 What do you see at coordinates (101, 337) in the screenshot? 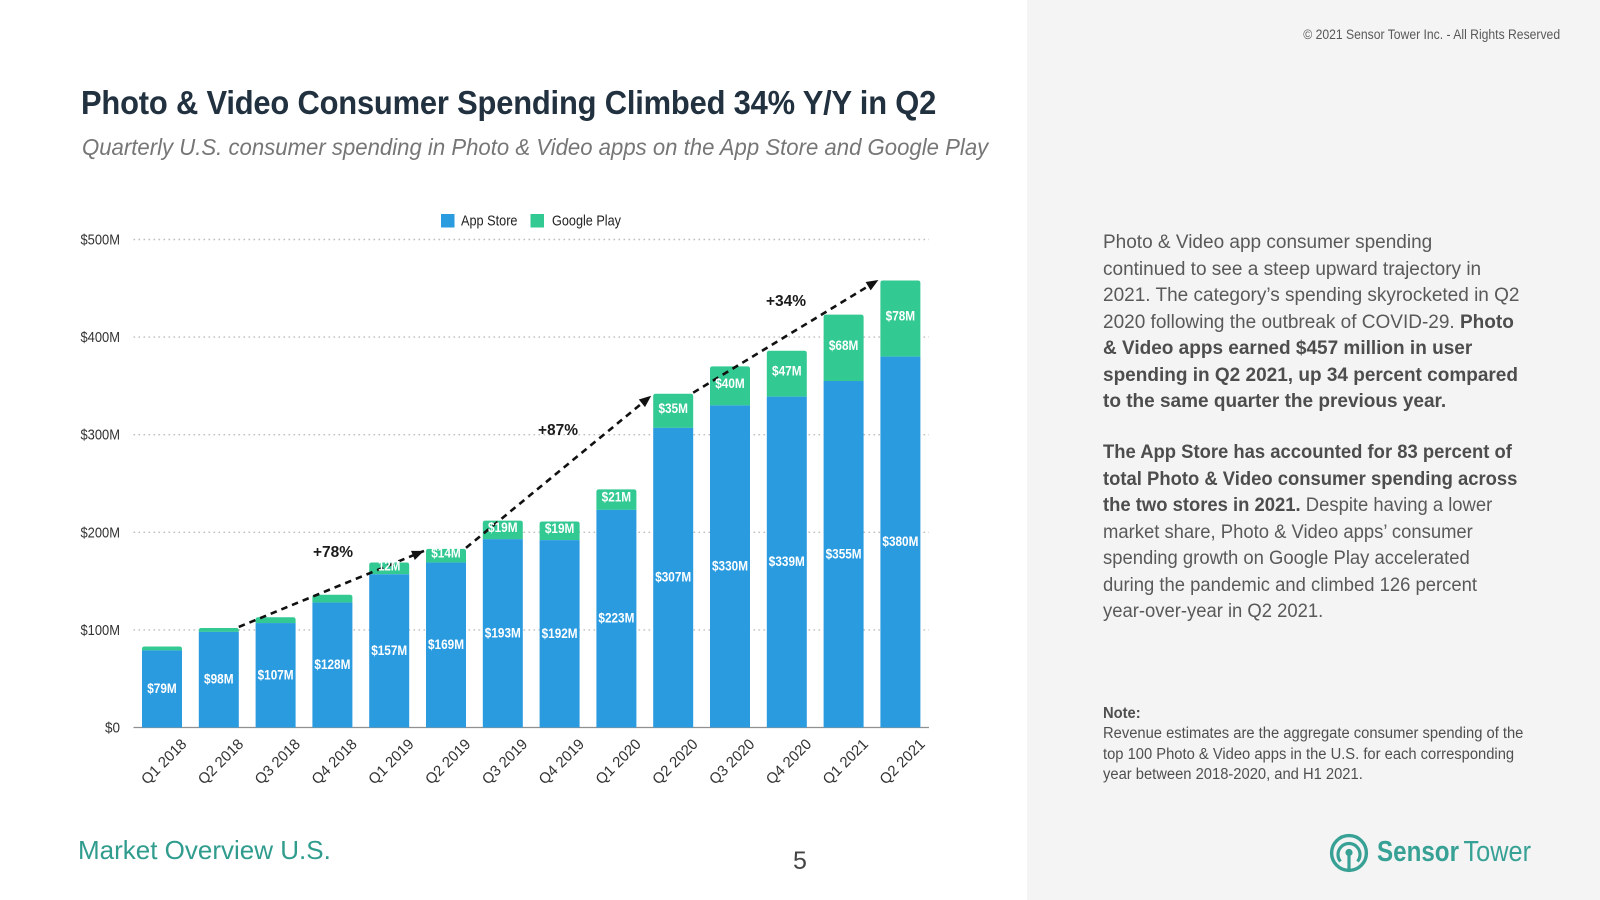
I see `svg-text: $400M` at bounding box center [101, 337].